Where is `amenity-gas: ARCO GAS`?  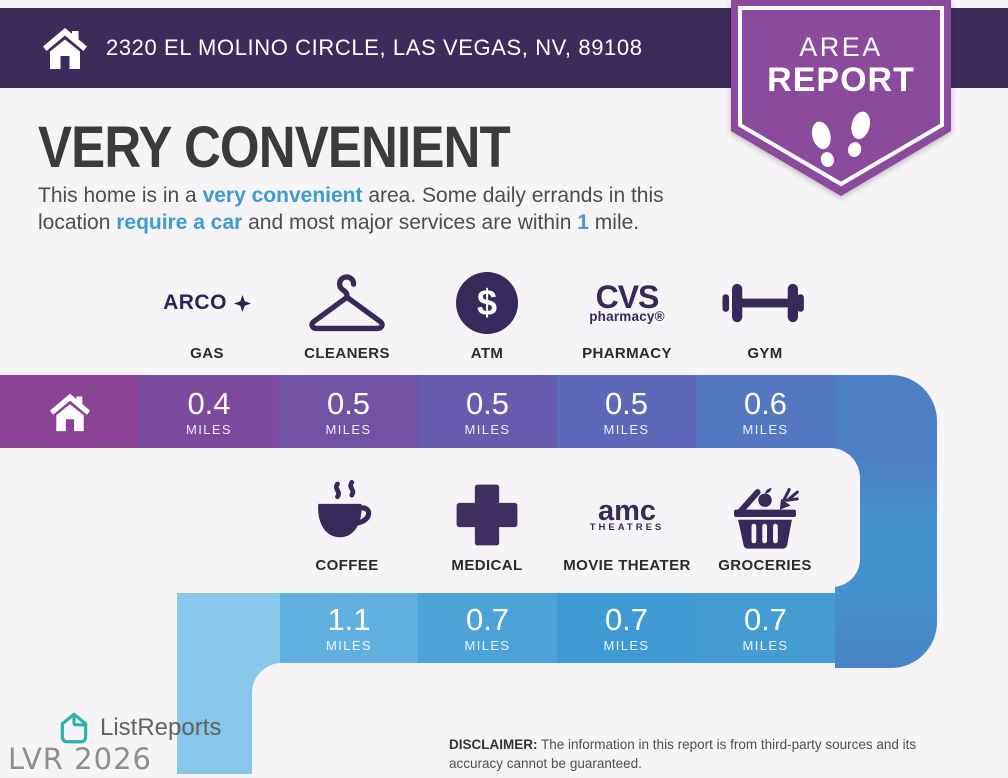 amenity-gas: ARCO GAS is located at coordinates (207, 314).